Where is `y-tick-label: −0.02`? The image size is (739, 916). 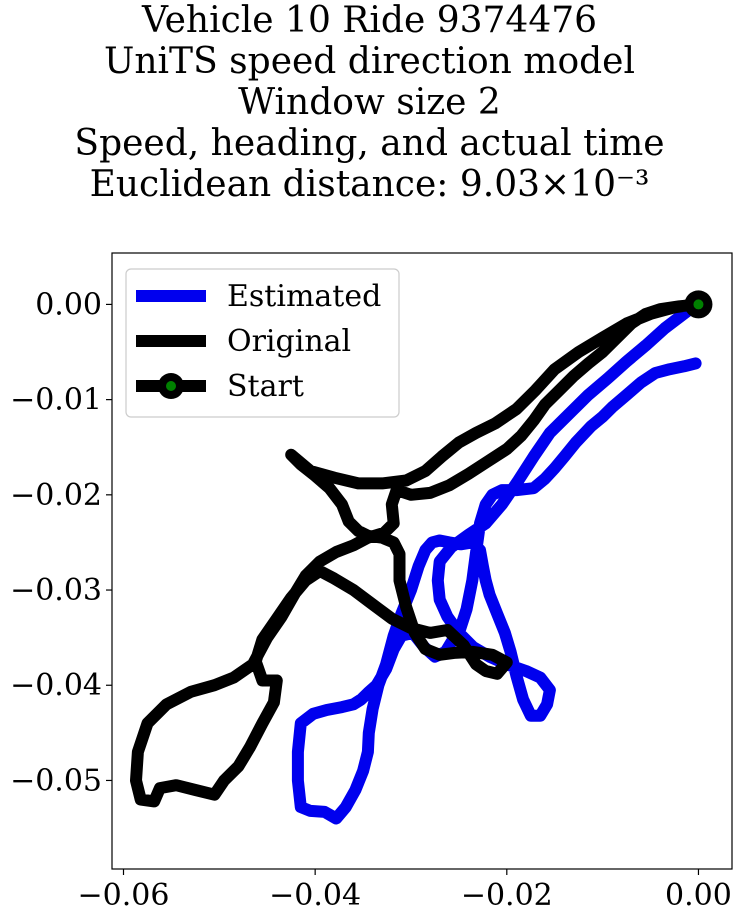
y-tick-label: −0.02 is located at coordinates (56, 495).